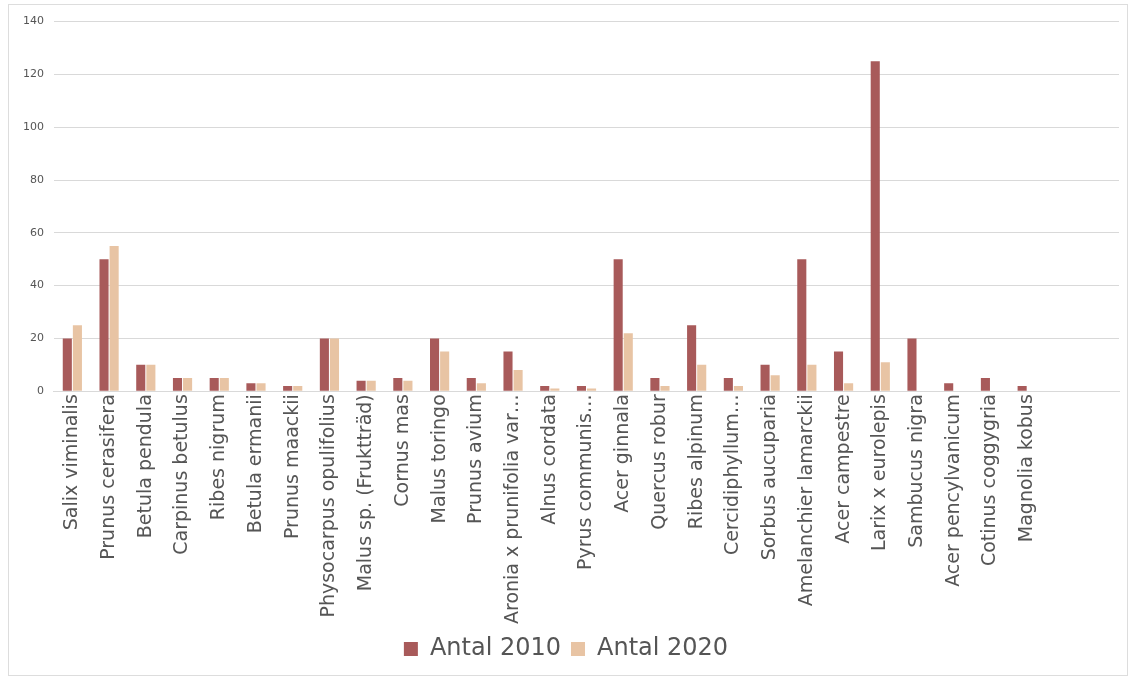  What do you see at coordinates (878, 473) in the screenshot?
I see `x-tick-label: Larix x eurolepis` at bounding box center [878, 473].